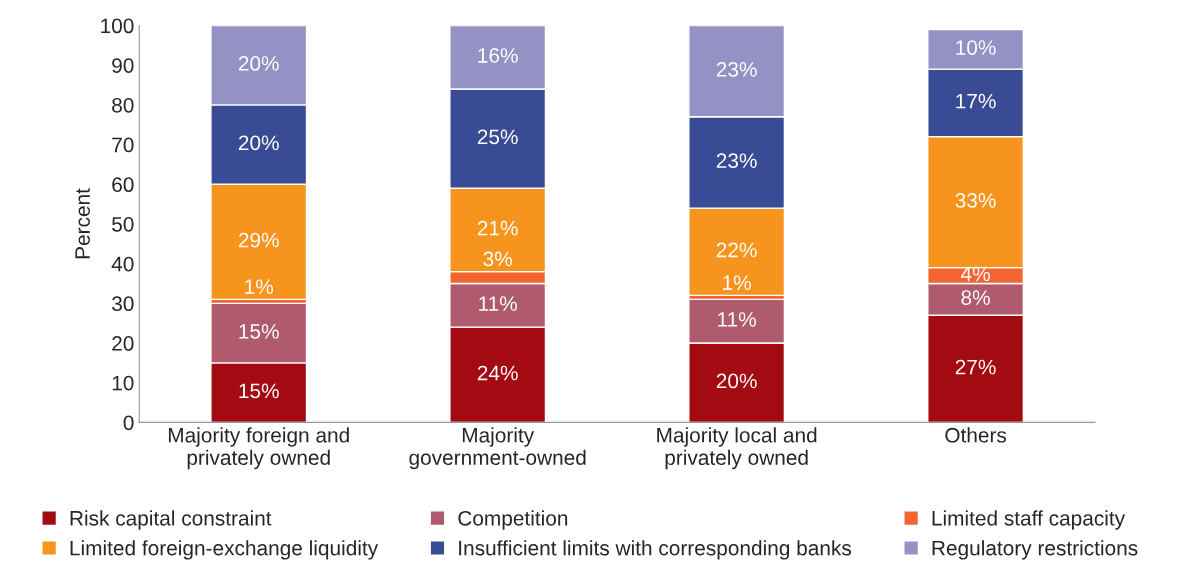 This screenshot has height=567, width=1180. What do you see at coordinates (497, 448) in the screenshot?
I see `x-tick-label: Majority government-owned` at bounding box center [497, 448].